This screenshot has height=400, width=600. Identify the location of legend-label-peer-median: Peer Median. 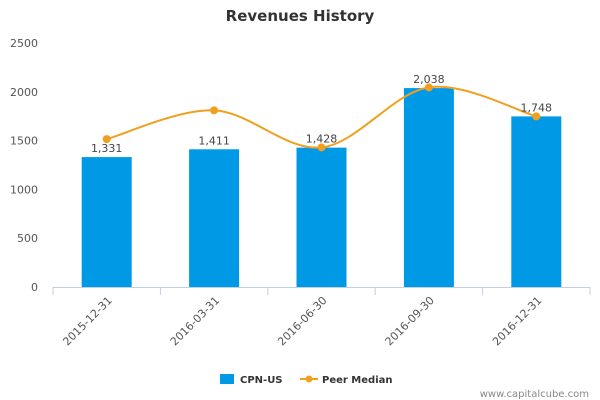
(357, 380).